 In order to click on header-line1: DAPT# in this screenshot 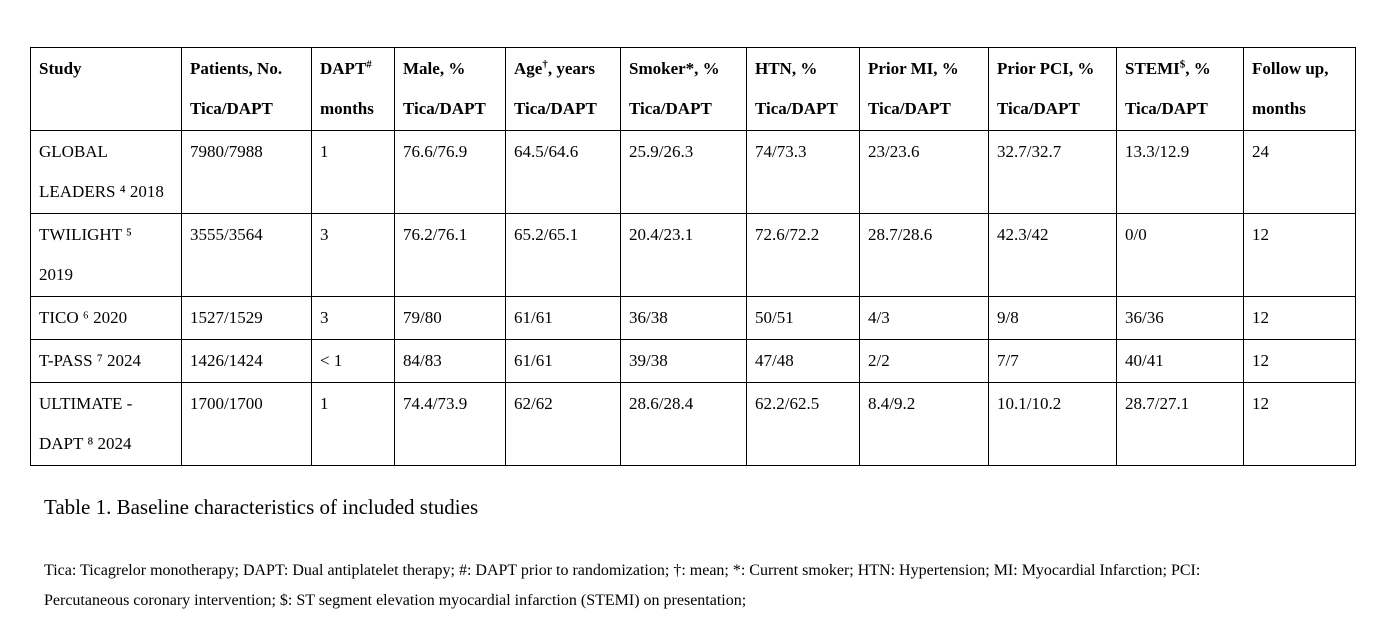, I will do `click(355, 69)`.